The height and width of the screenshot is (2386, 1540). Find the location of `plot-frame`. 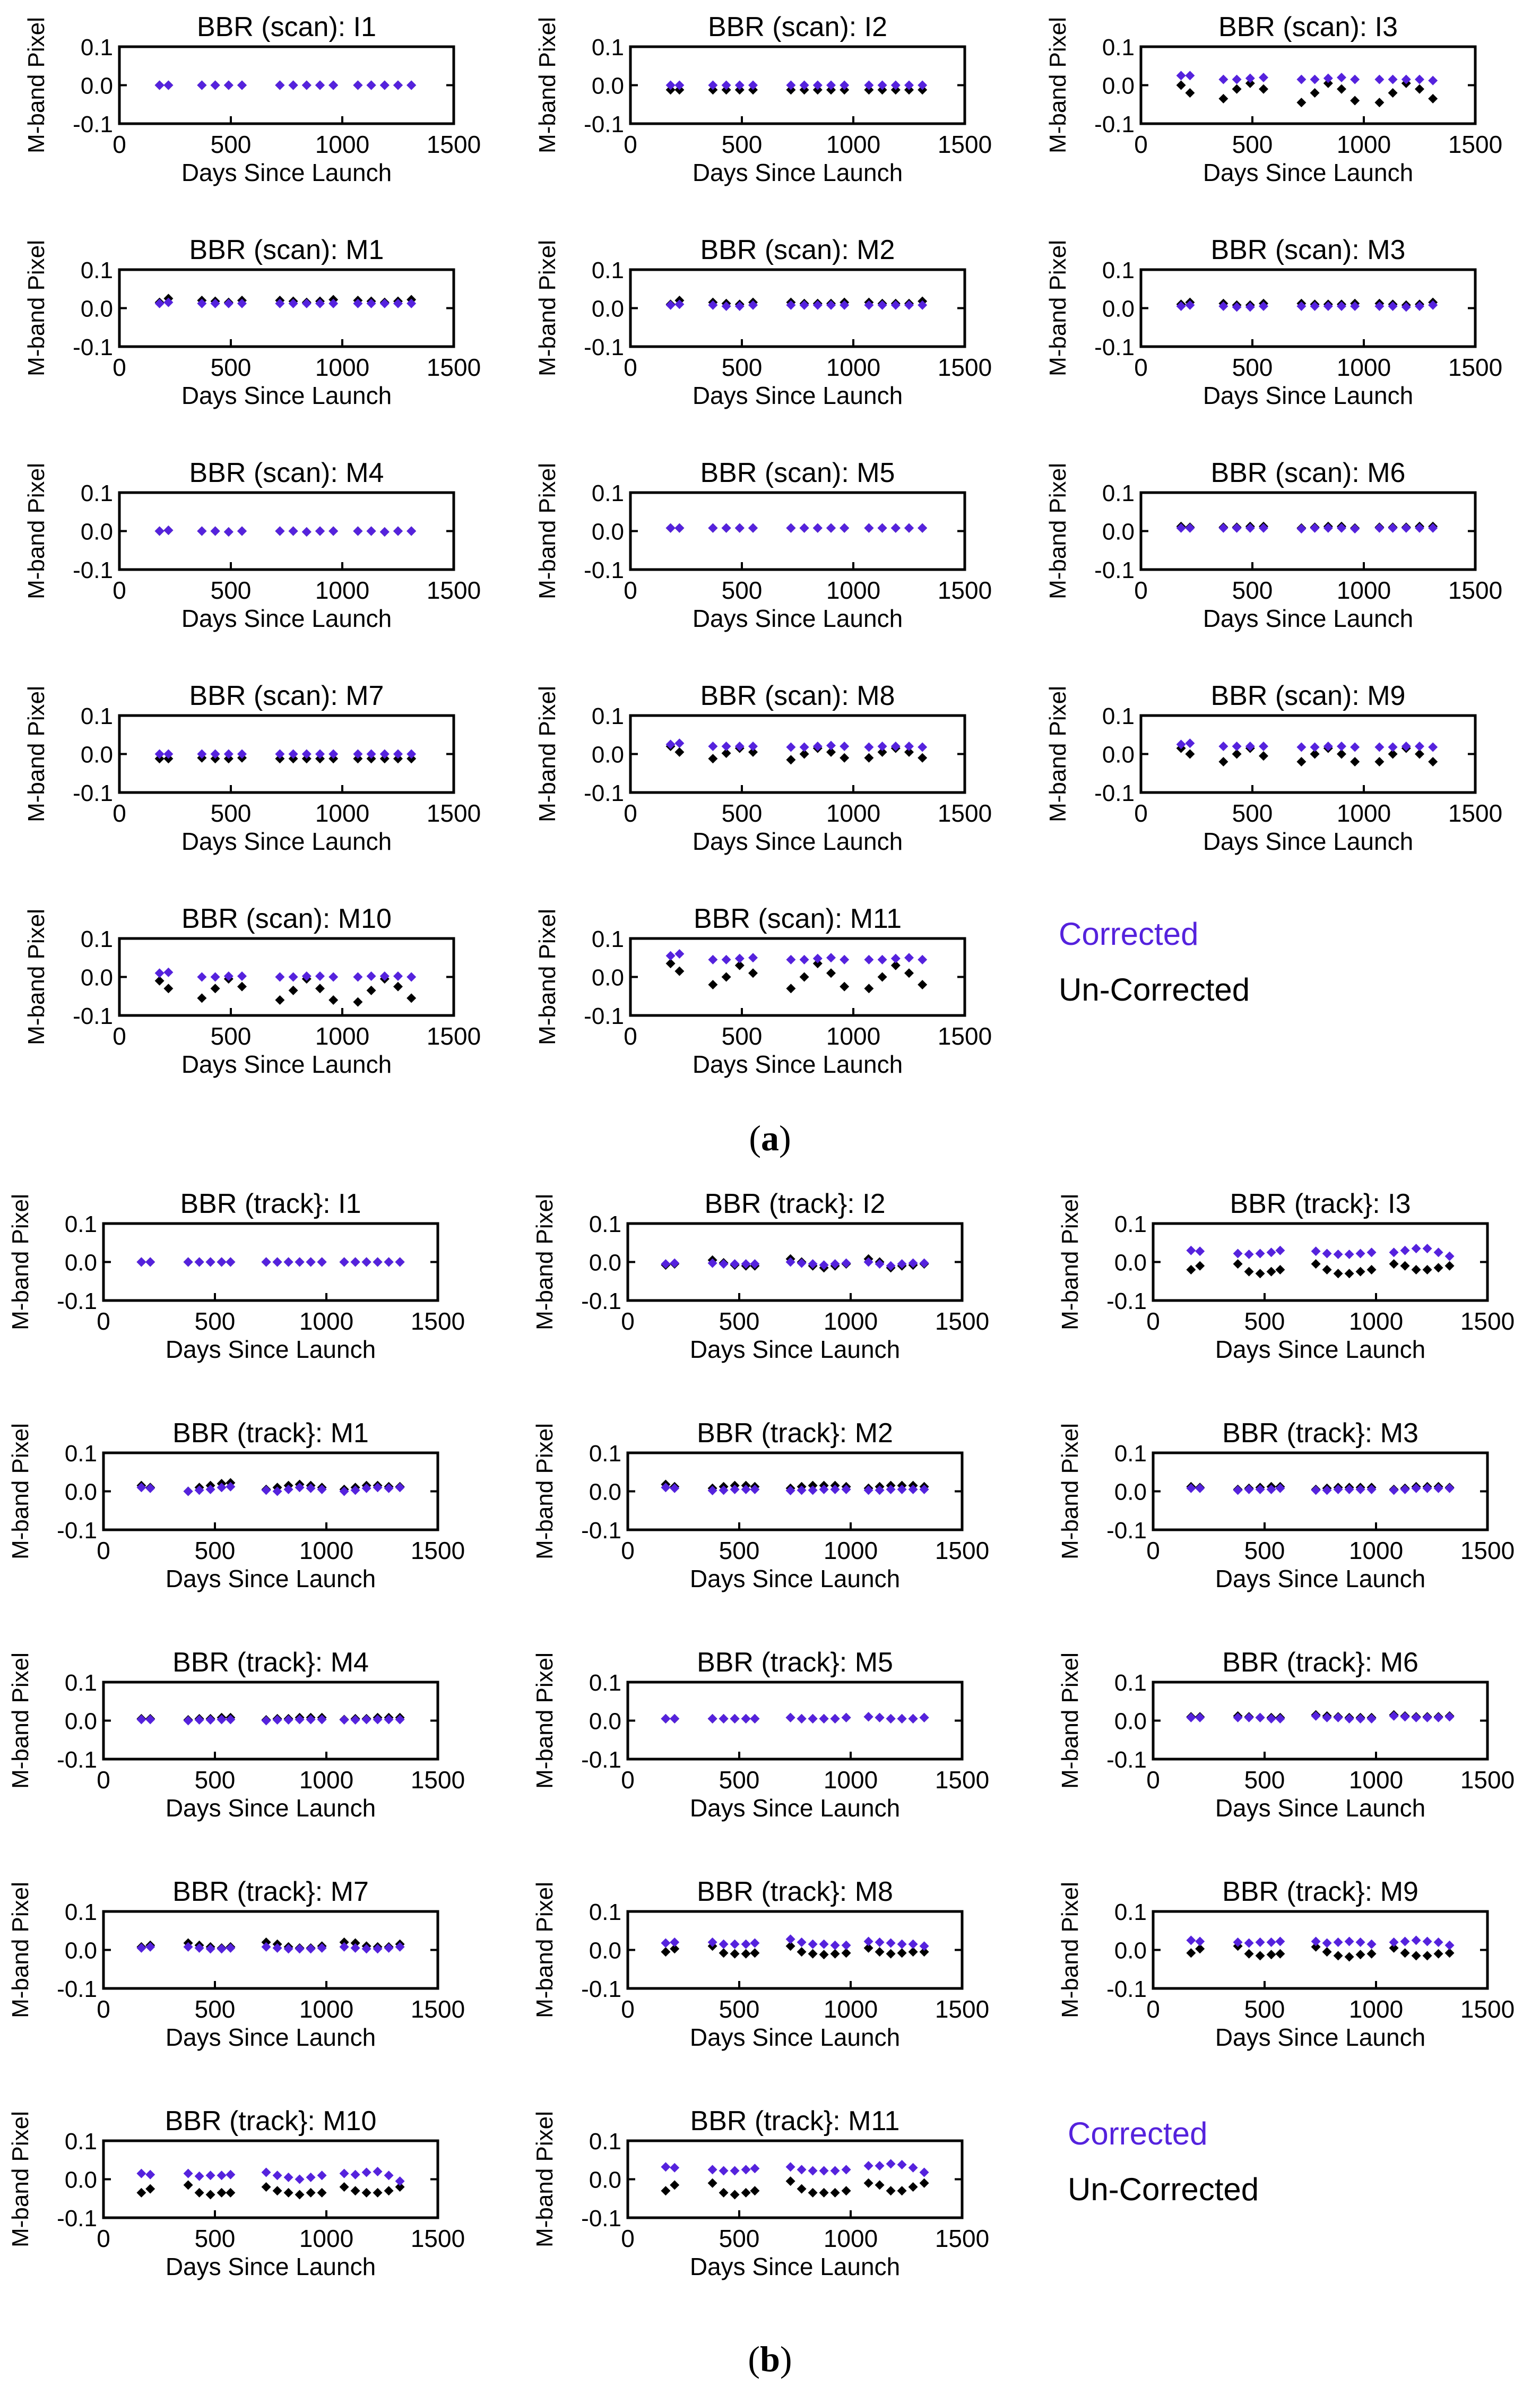

plot-frame is located at coordinates (1308, 85).